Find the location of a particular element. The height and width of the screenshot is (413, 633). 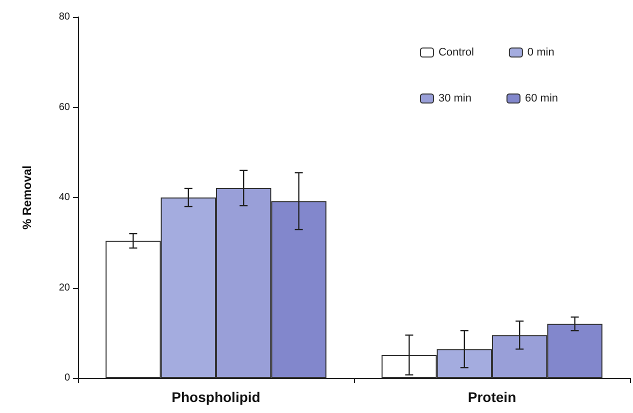

legend-label: 60 min is located at coordinates (541, 98).